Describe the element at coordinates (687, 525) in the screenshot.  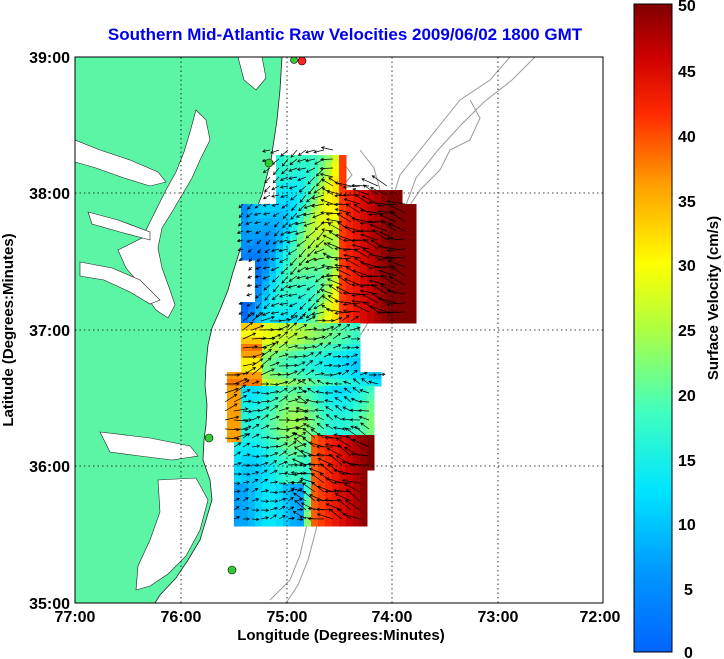
I see `colorbar-tick-label: 10` at that location.